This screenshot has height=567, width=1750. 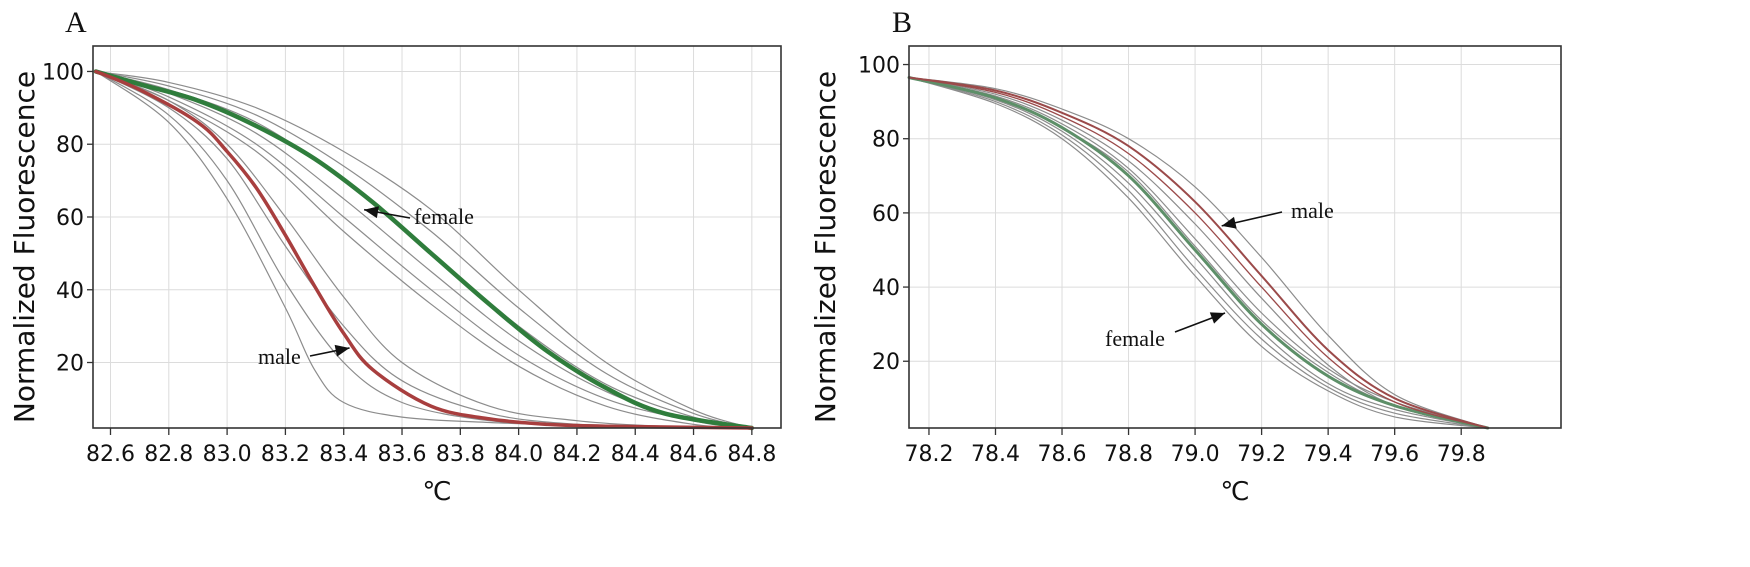 I want to click on x-tick-label: 82.6, so click(x=110, y=454).